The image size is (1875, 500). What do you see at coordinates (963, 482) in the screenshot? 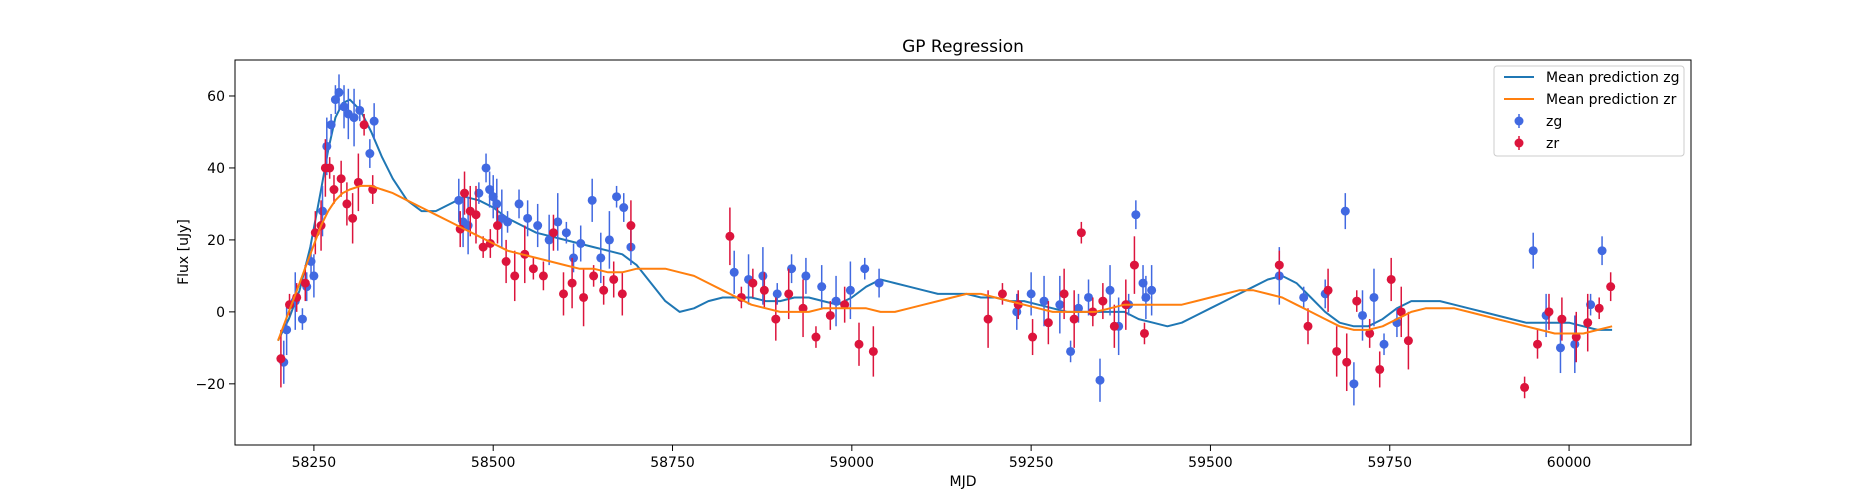
I see `x-axis-label: MJD` at bounding box center [963, 482].